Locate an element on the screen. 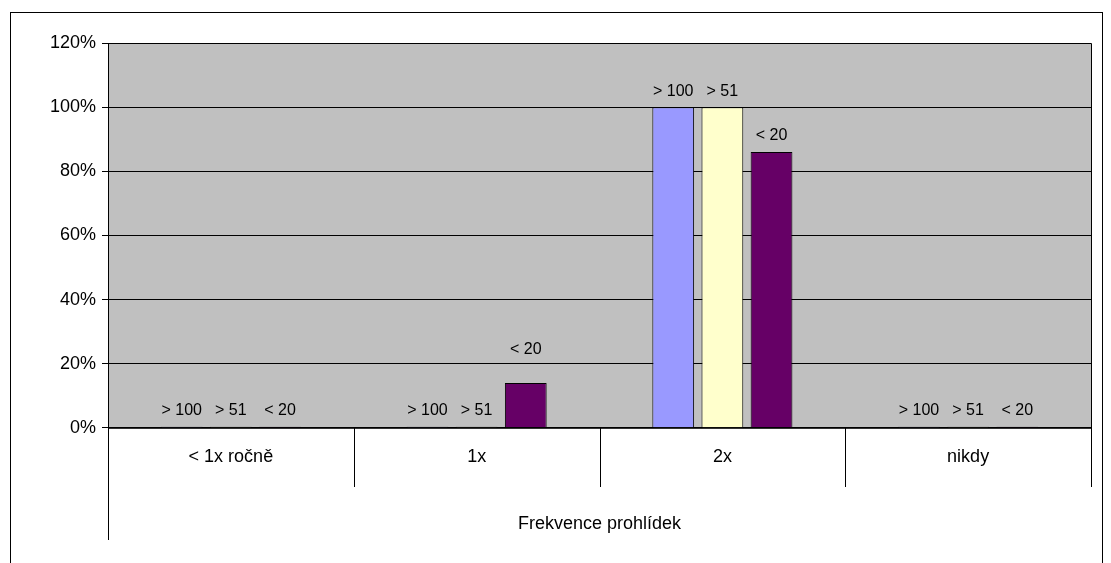  x-tick-label: < 1x ročně is located at coordinates (231, 455).